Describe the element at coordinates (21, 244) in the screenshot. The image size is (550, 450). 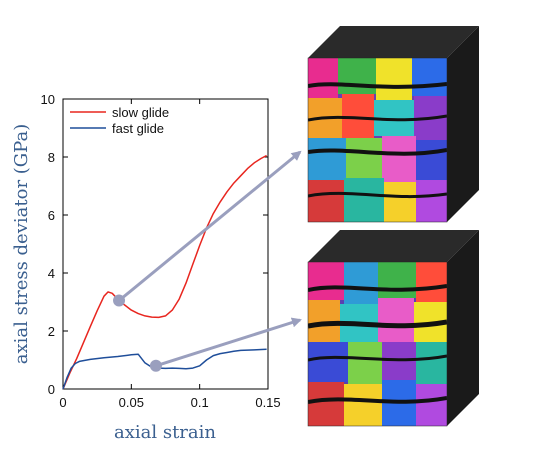
I see `y-axis-title: axial stress deviator (GPa)` at that location.